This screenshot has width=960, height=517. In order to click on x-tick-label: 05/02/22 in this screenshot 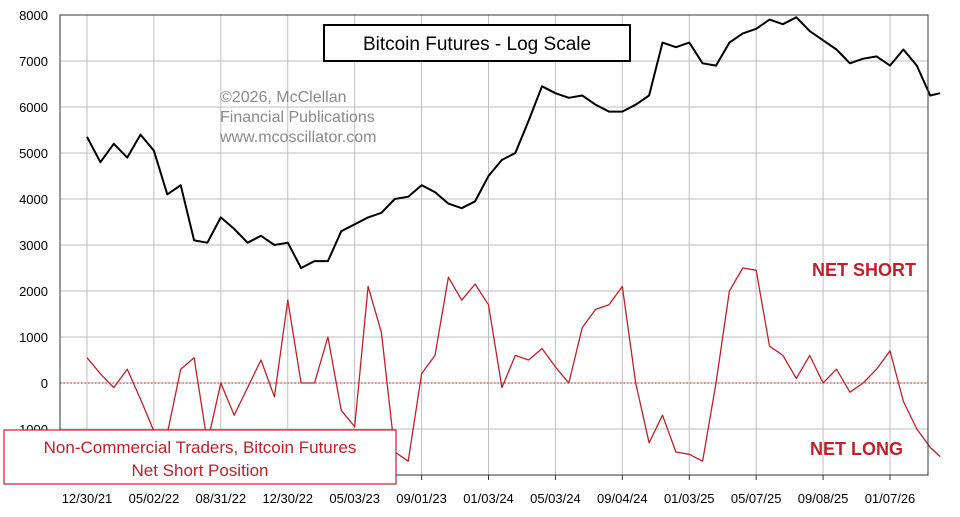, I will do `click(154, 498)`.